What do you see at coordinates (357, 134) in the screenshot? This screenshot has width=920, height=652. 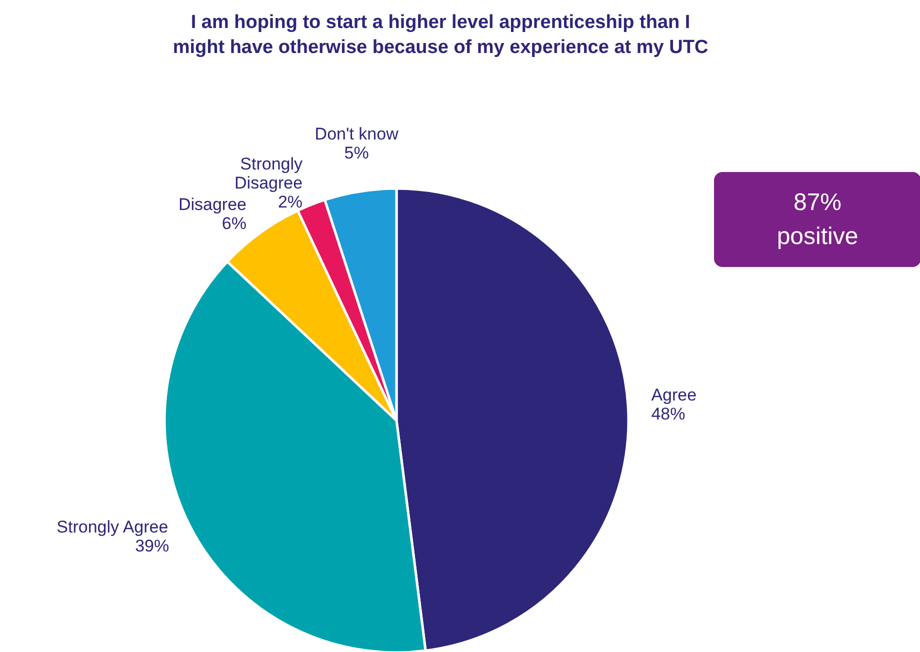 I see `slice-label: Don't know` at bounding box center [357, 134].